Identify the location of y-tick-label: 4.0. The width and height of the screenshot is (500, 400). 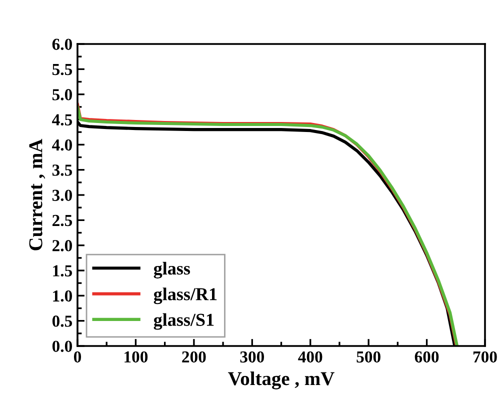
(62, 145).